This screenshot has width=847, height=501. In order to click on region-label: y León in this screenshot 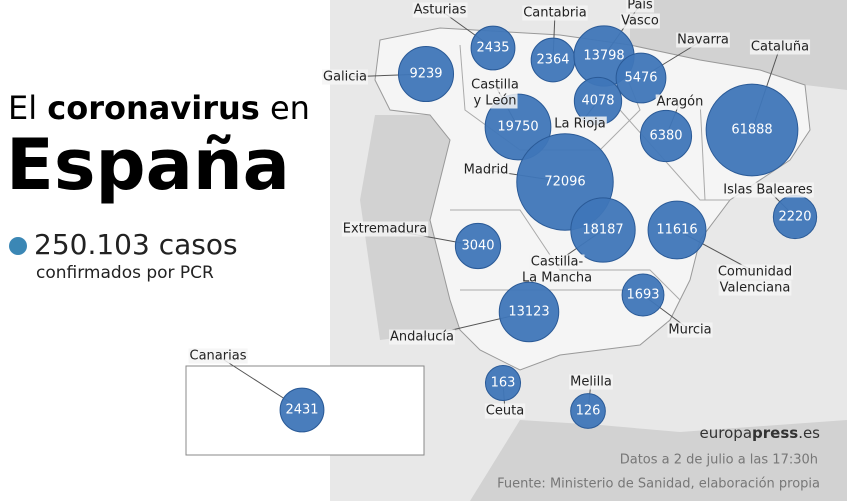, I will do `click(494, 101)`.